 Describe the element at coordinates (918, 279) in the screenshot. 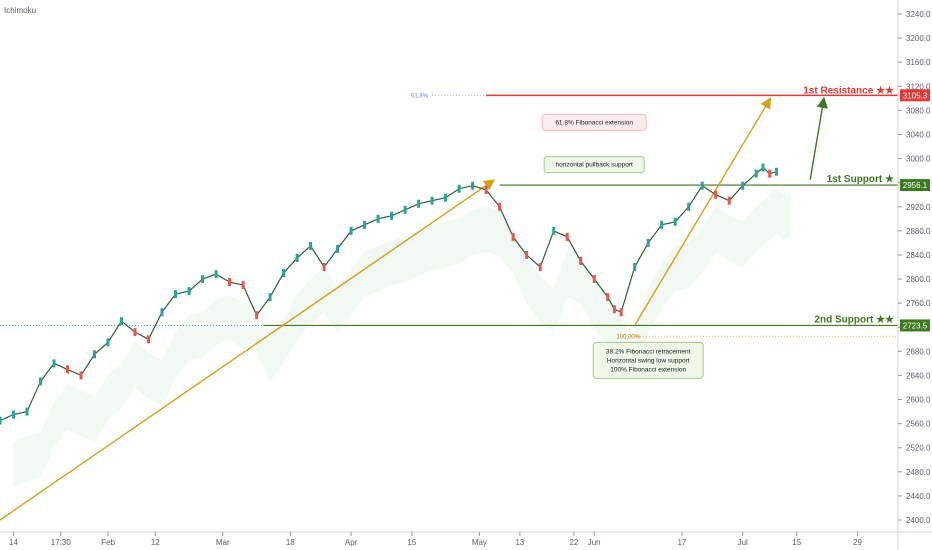

I see `y-tick-label: 2800.0` at that location.